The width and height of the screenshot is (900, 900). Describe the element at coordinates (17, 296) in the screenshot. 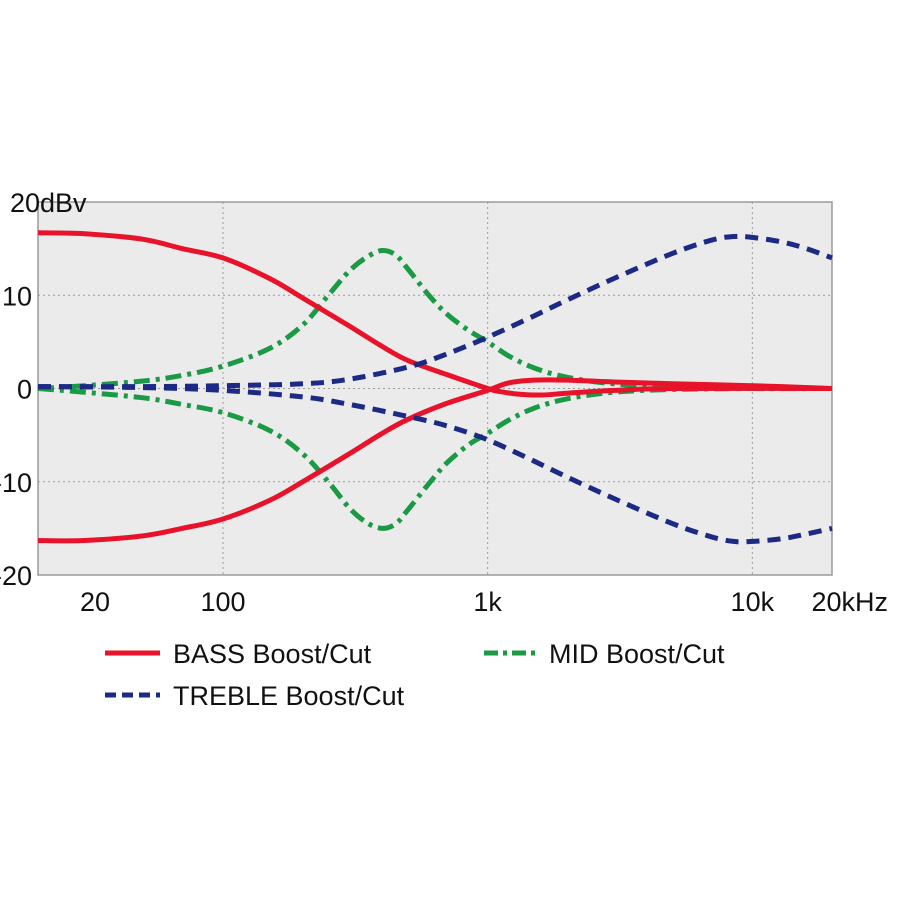

I see `y-tick-label: 10` at that location.